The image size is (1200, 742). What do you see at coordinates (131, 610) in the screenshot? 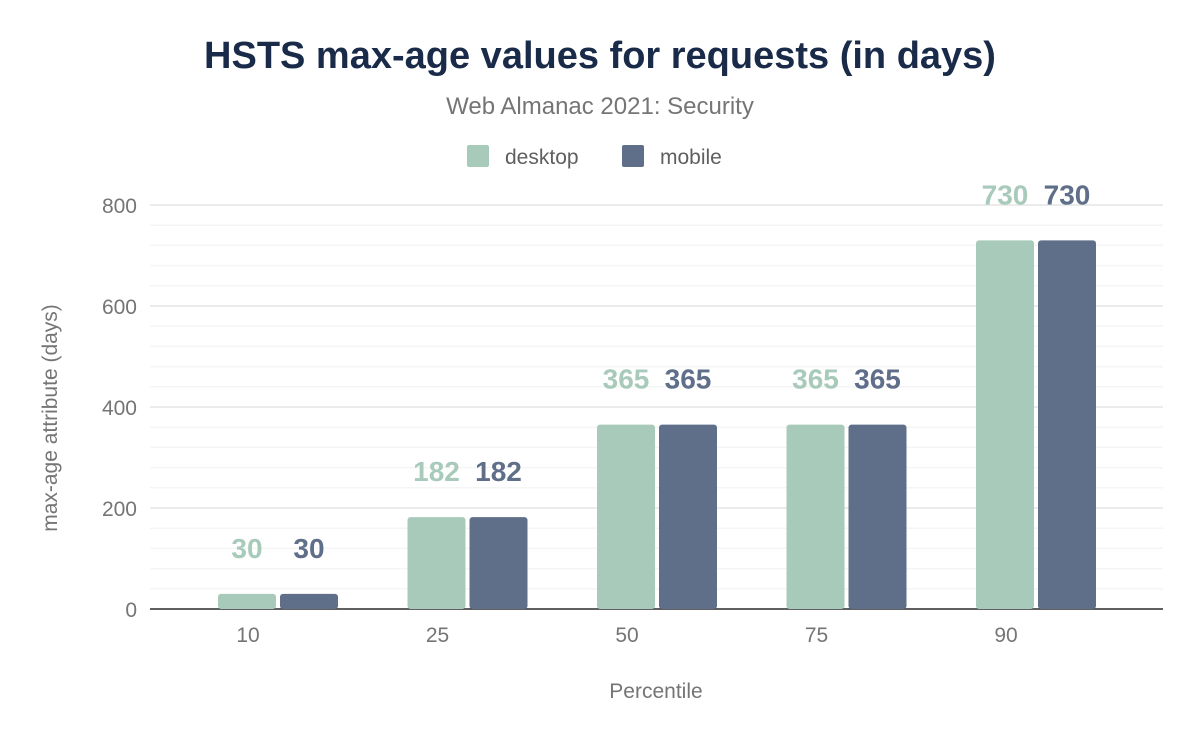
I see `y-tick-label: 0` at bounding box center [131, 610].